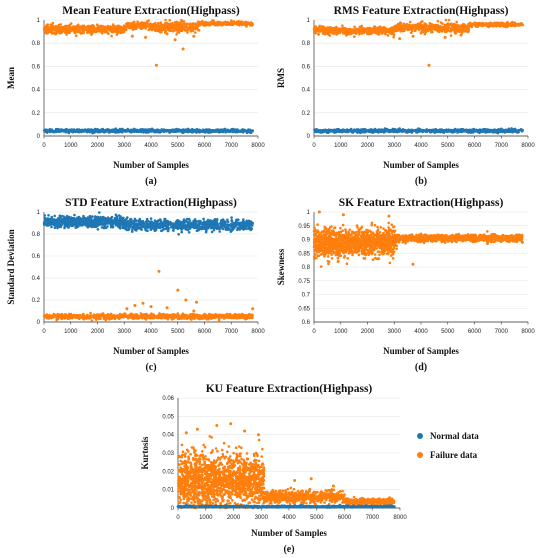  I want to click on panel-caption: (a), so click(151, 181).